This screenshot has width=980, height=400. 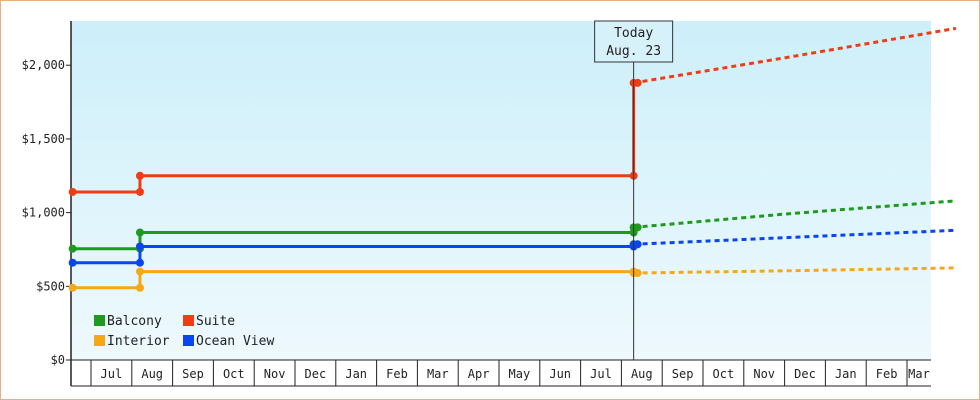 What do you see at coordinates (188, 320) in the screenshot?
I see `legend-swatch-suite` at bounding box center [188, 320].